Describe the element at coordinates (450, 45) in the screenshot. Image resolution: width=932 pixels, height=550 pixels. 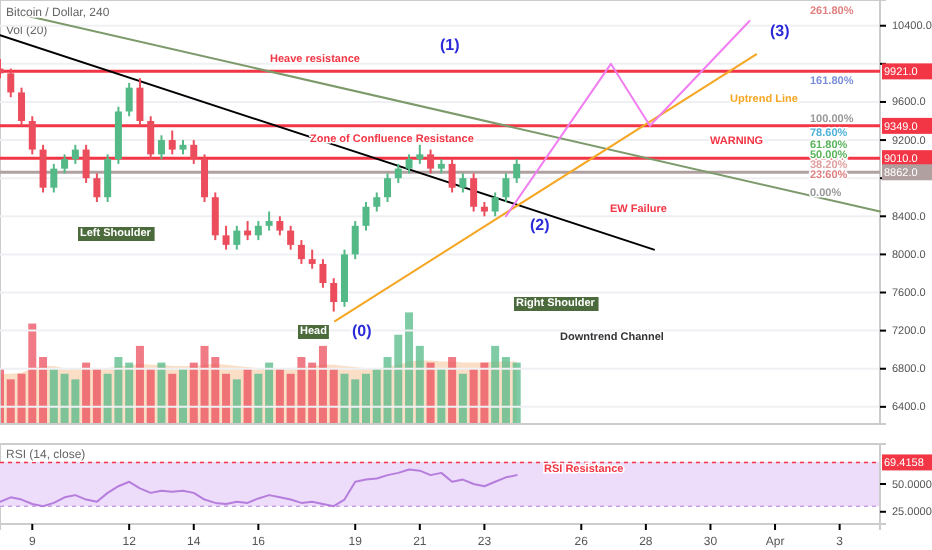
I see `annotation: (1)` at that location.